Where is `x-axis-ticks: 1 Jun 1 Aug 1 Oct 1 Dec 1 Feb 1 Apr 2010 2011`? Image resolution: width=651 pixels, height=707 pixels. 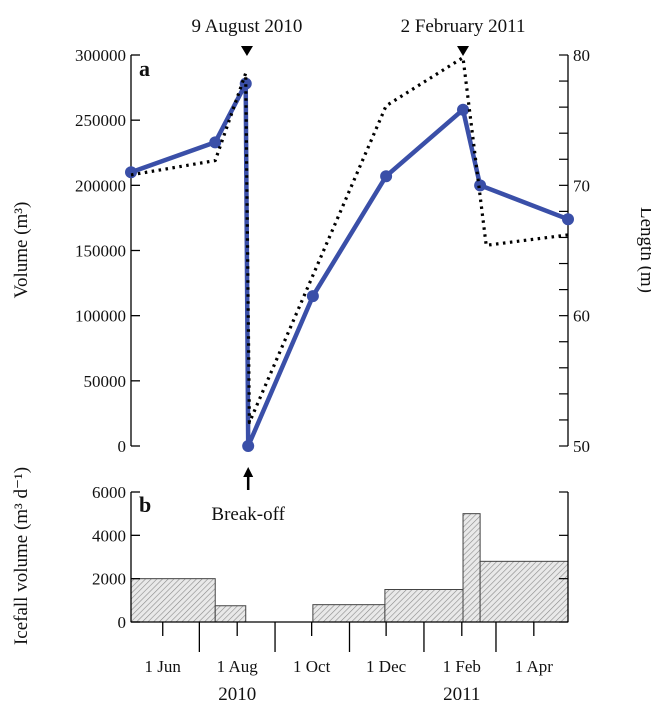
x-axis-ticks: 1 Jun 1 Aug 1 Oct 1 Dec 1 Feb 1 Apr 2010 2011 is located at coordinates (349, 663).